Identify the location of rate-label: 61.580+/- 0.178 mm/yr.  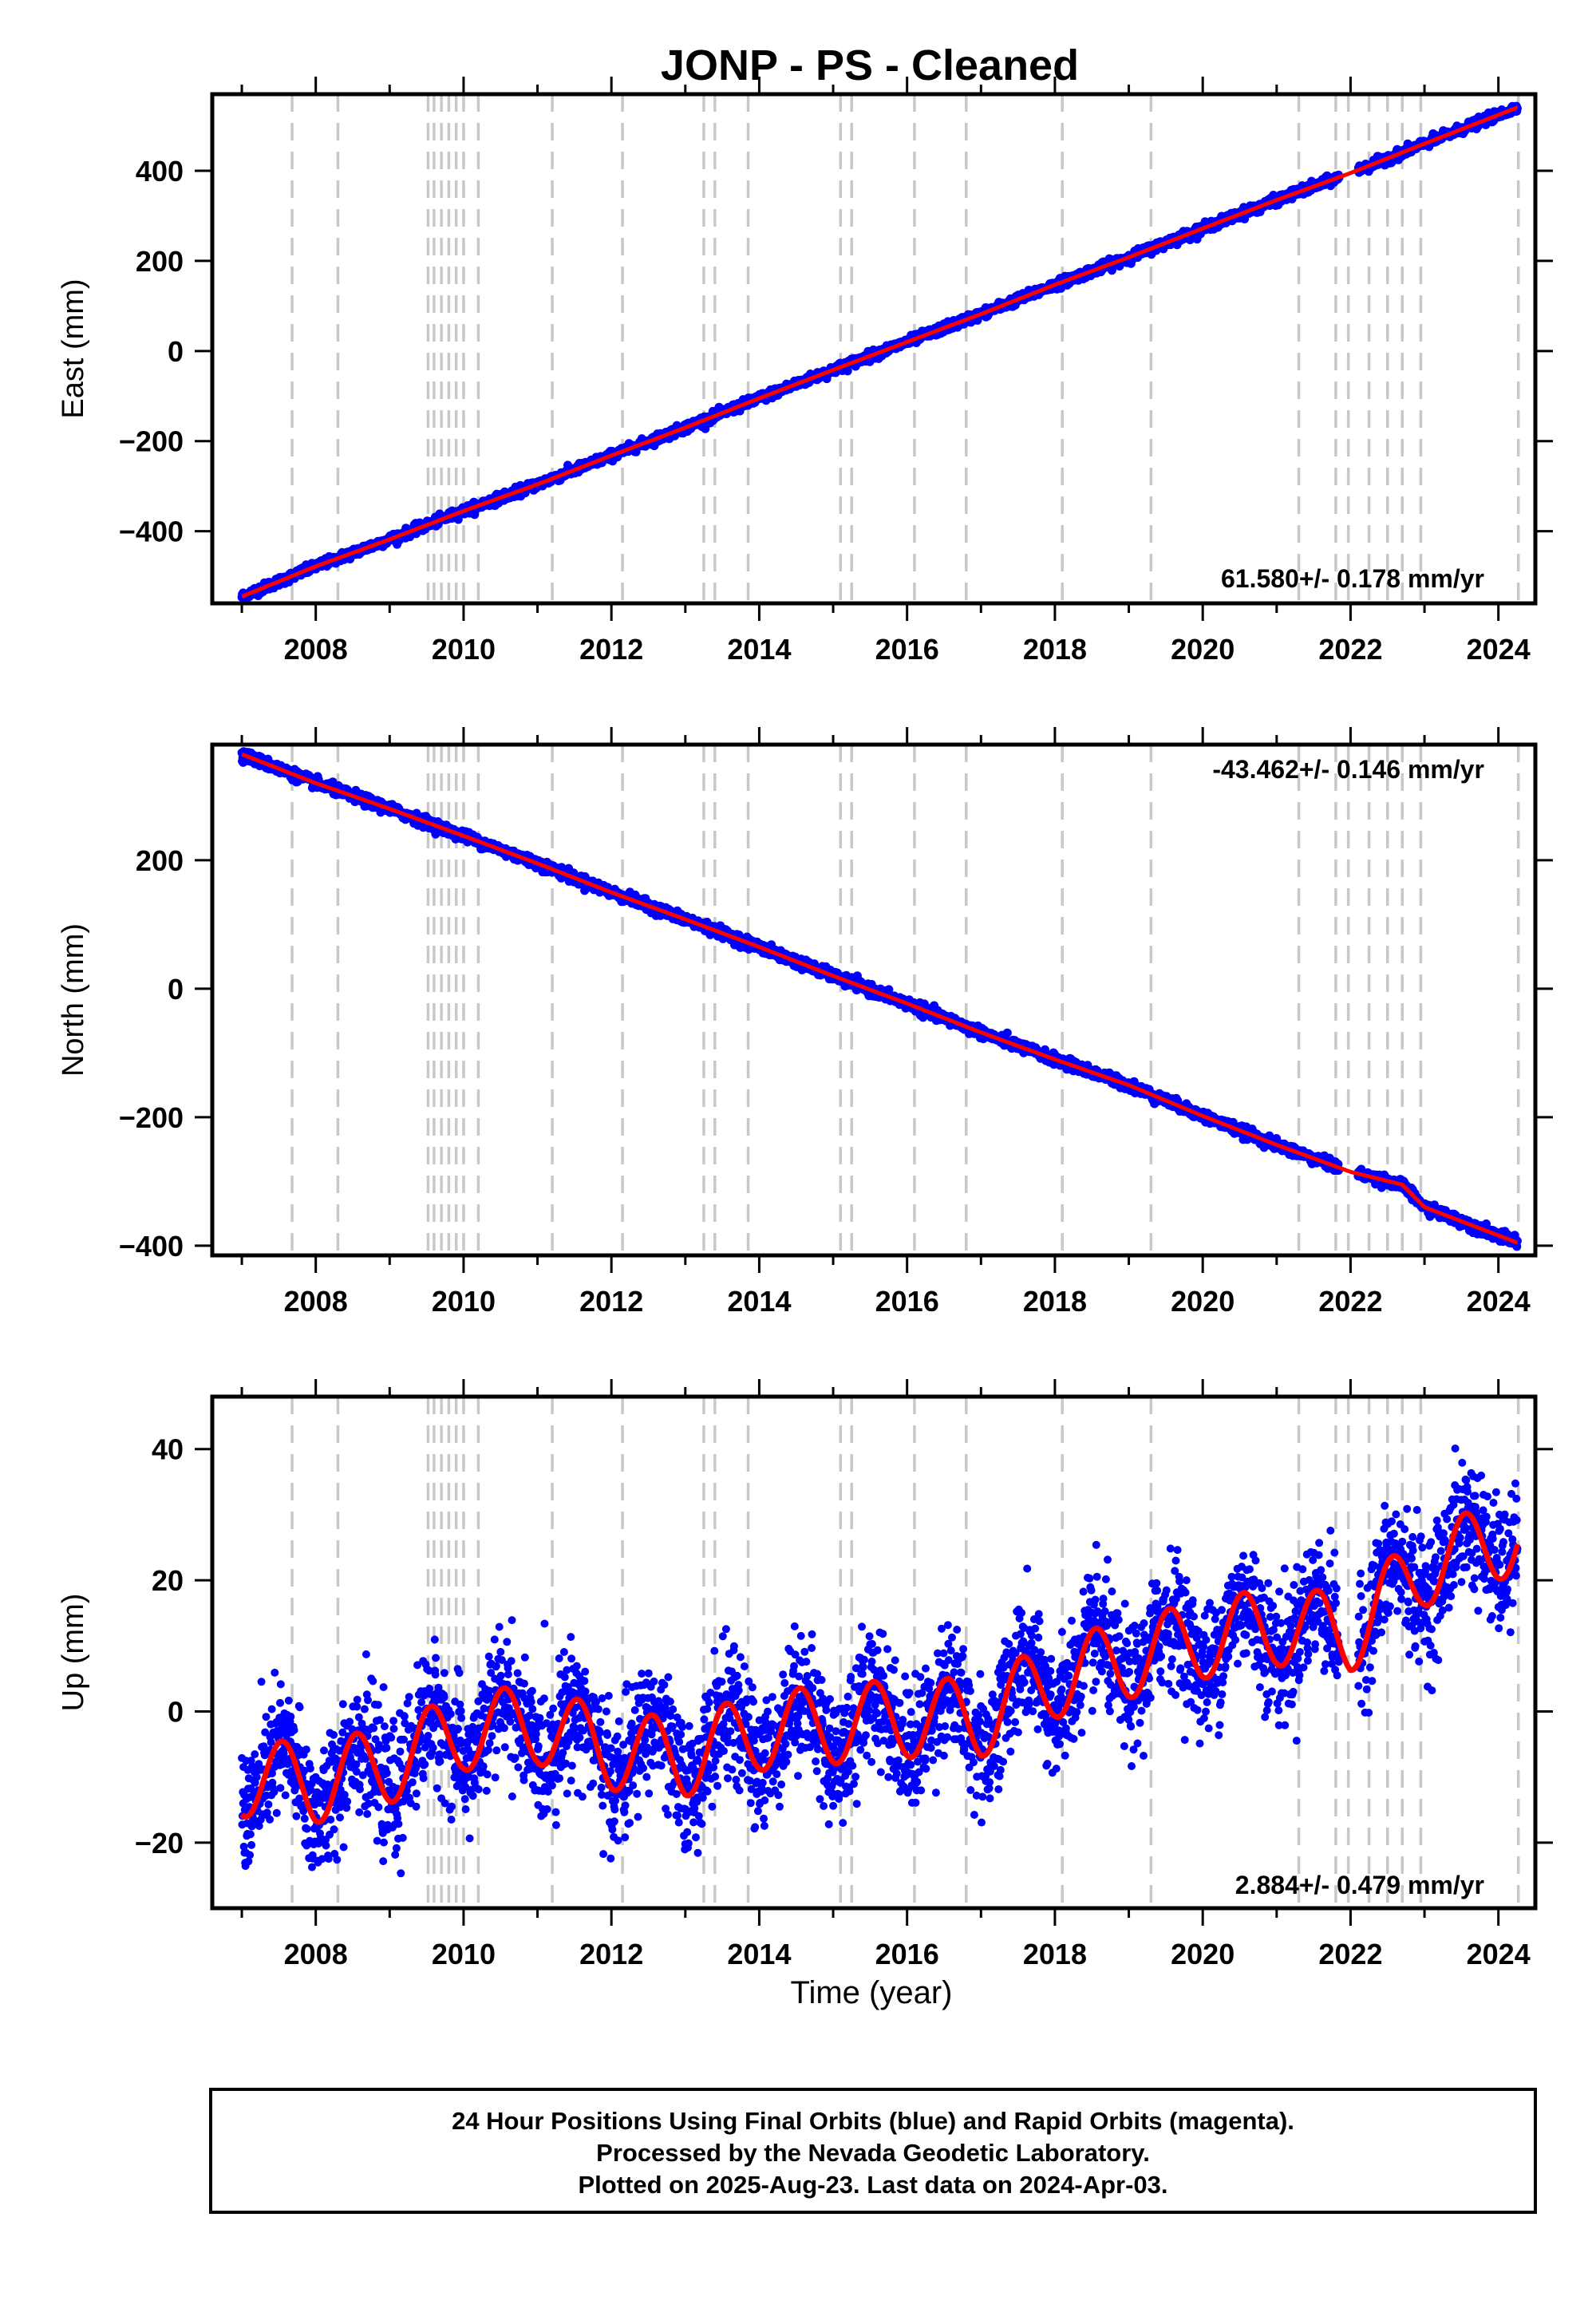
(1352, 578).